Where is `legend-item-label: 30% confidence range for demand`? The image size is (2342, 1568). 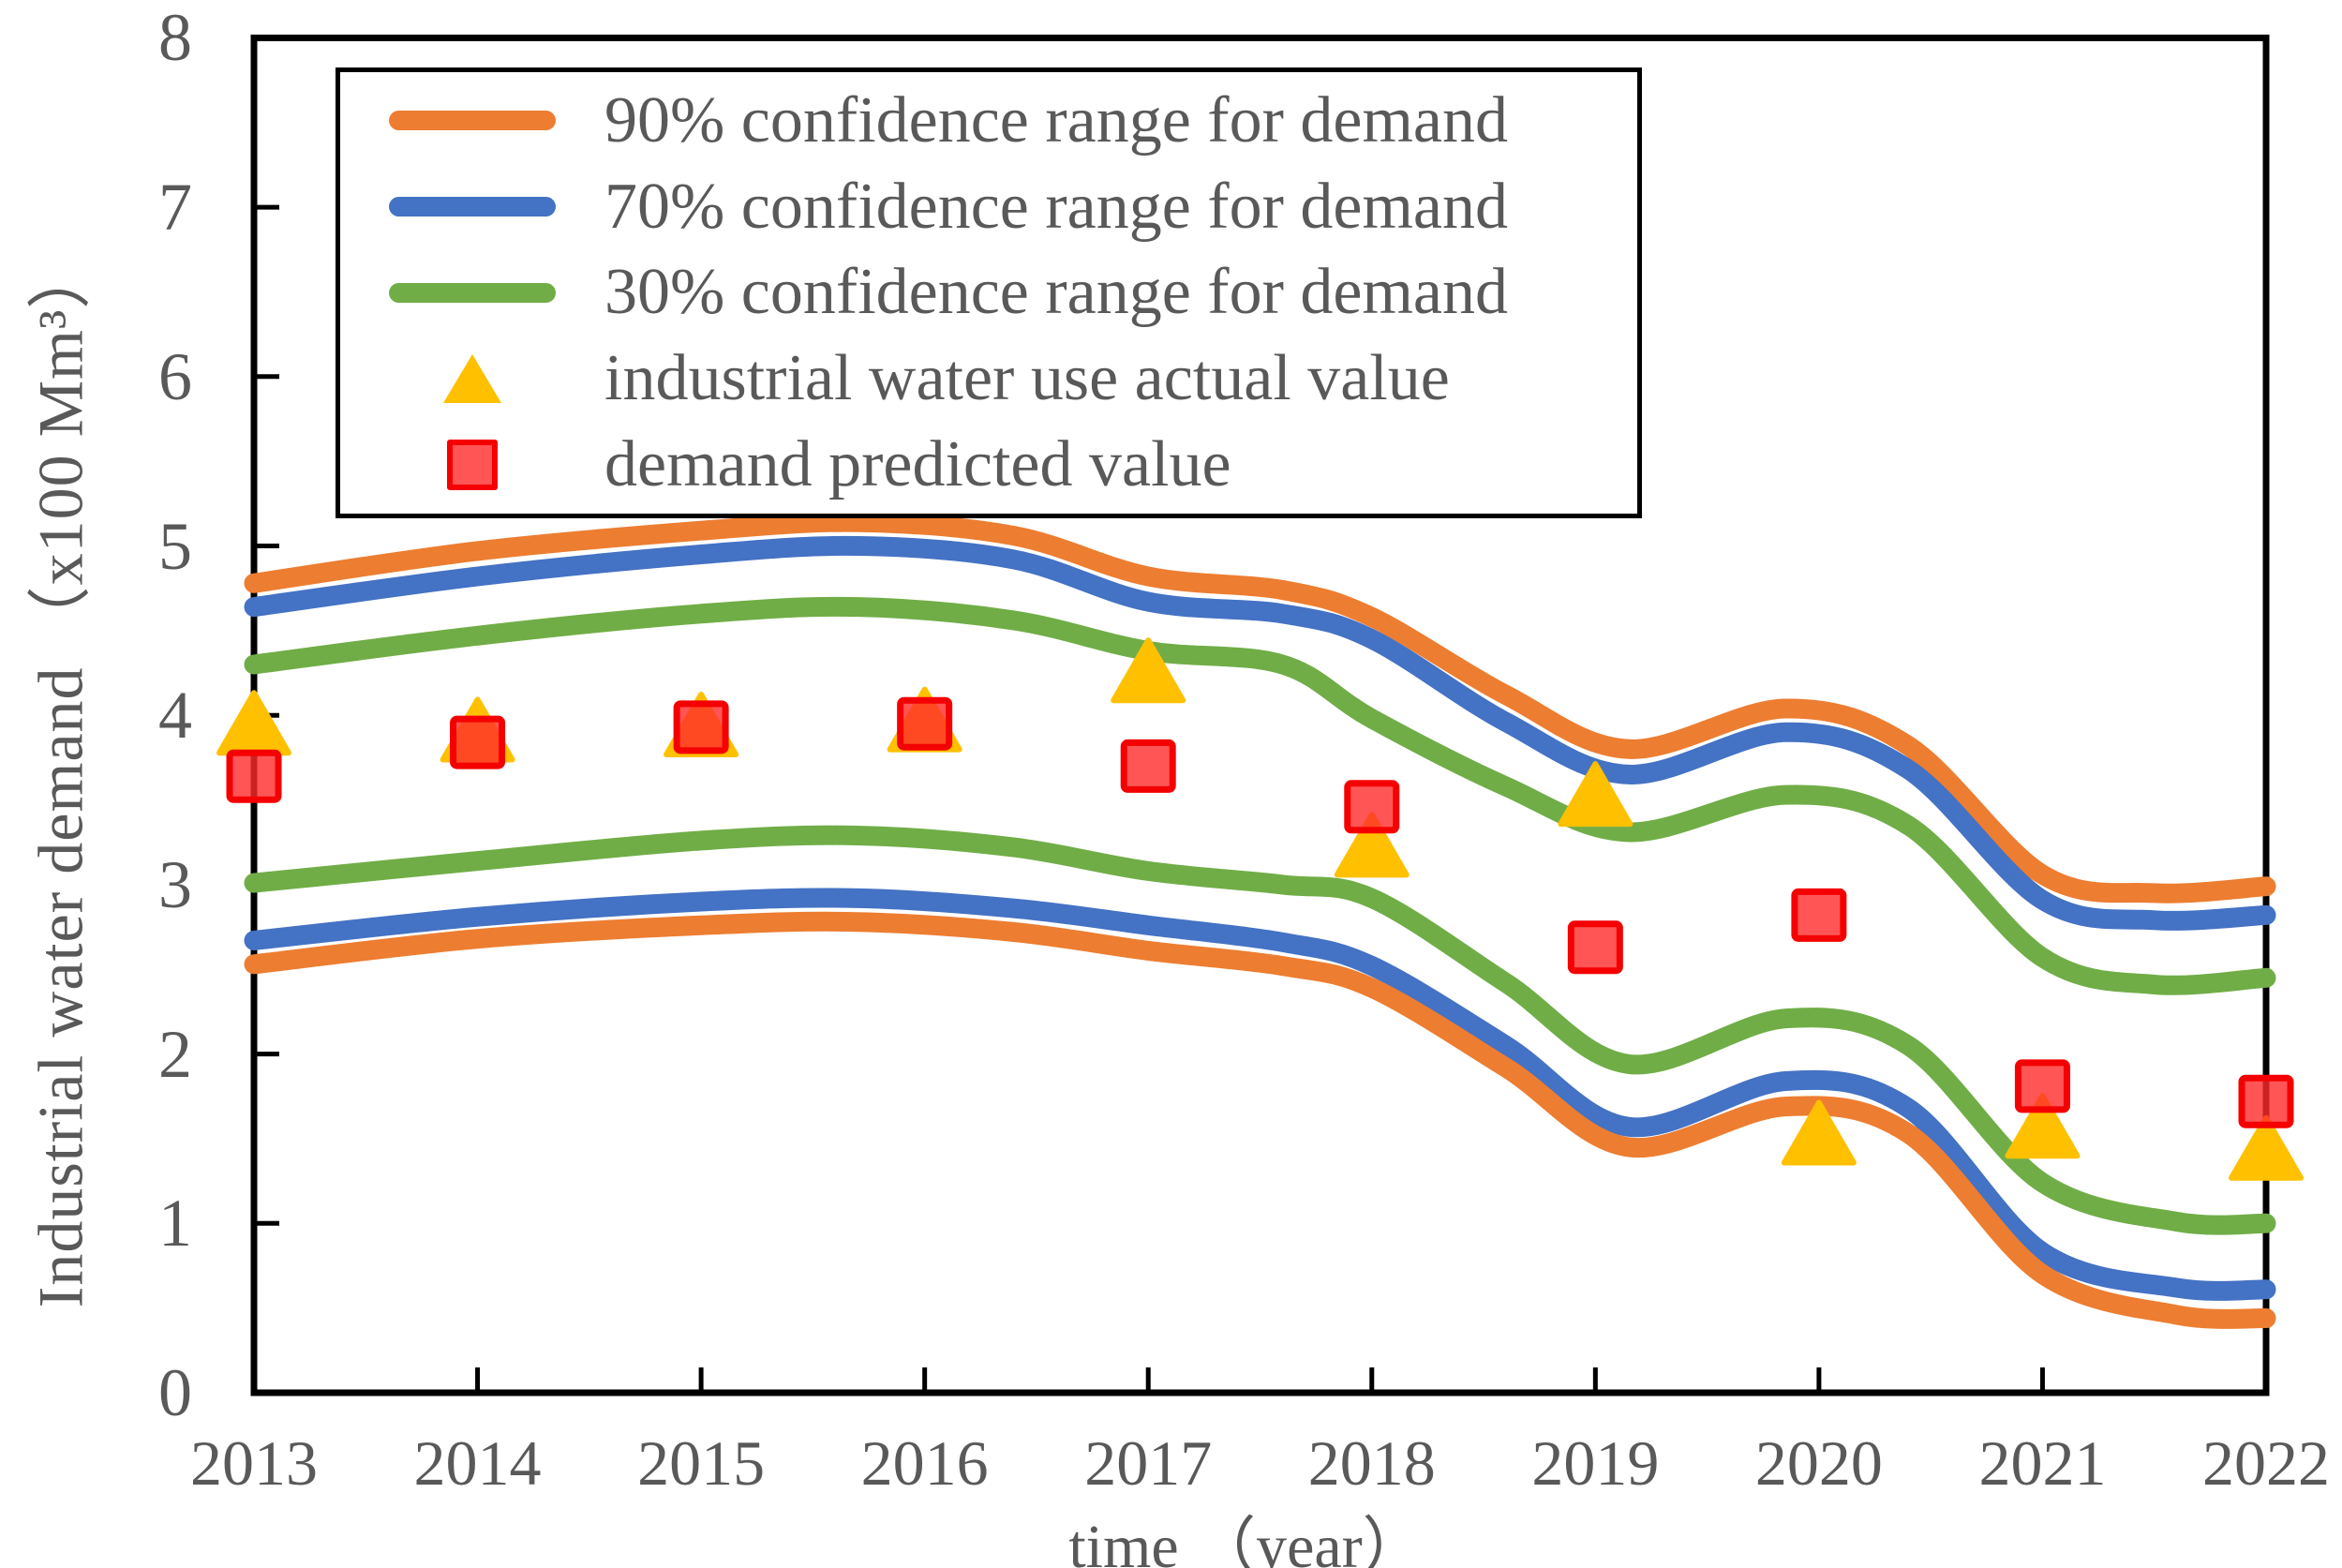
legend-item-label: 30% confidence range for demand is located at coordinates (1056, 293).